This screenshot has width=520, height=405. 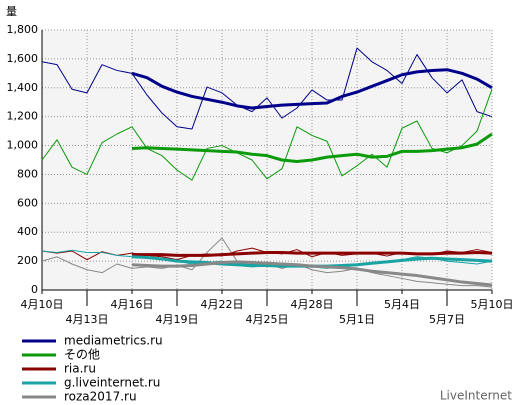 What do you see at coordinates (23, 87) in the screenshot?
I see `y-tick-label: 1,400` at bounding box center [23, 87].